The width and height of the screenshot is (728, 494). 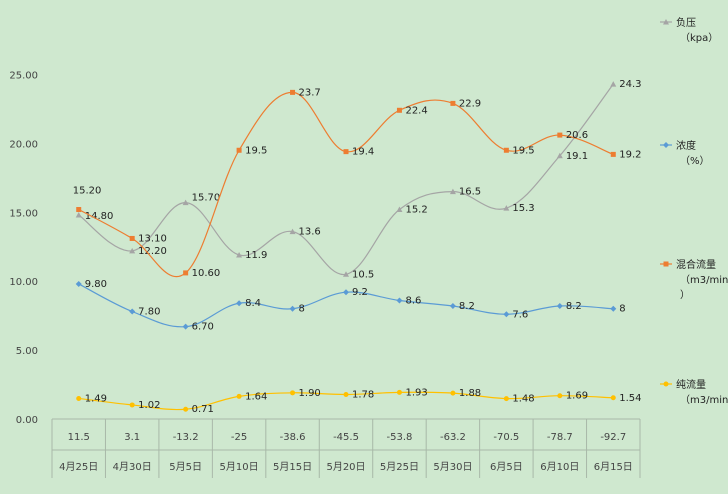 I want to click on data-label-mixed-flow: 20.6, so click(x=577, y=135).